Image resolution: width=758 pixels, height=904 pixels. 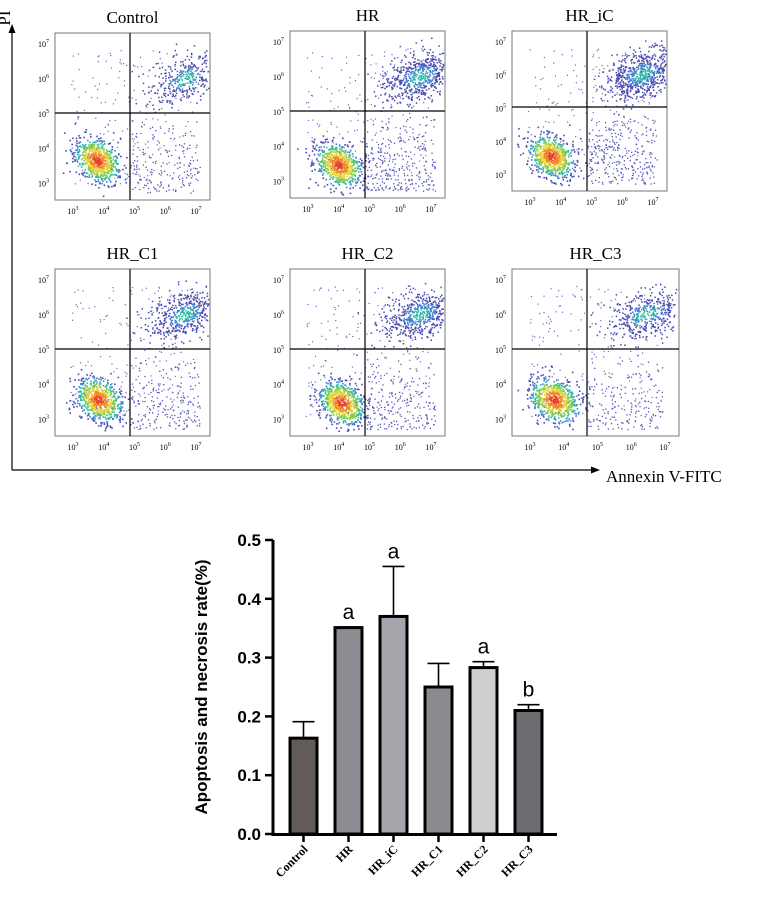 What do you see at coordinates (664, 476) in the screenshot?
I see `annexin-axis-label: Annexin V-FITC` at bounding box center [664, 476].